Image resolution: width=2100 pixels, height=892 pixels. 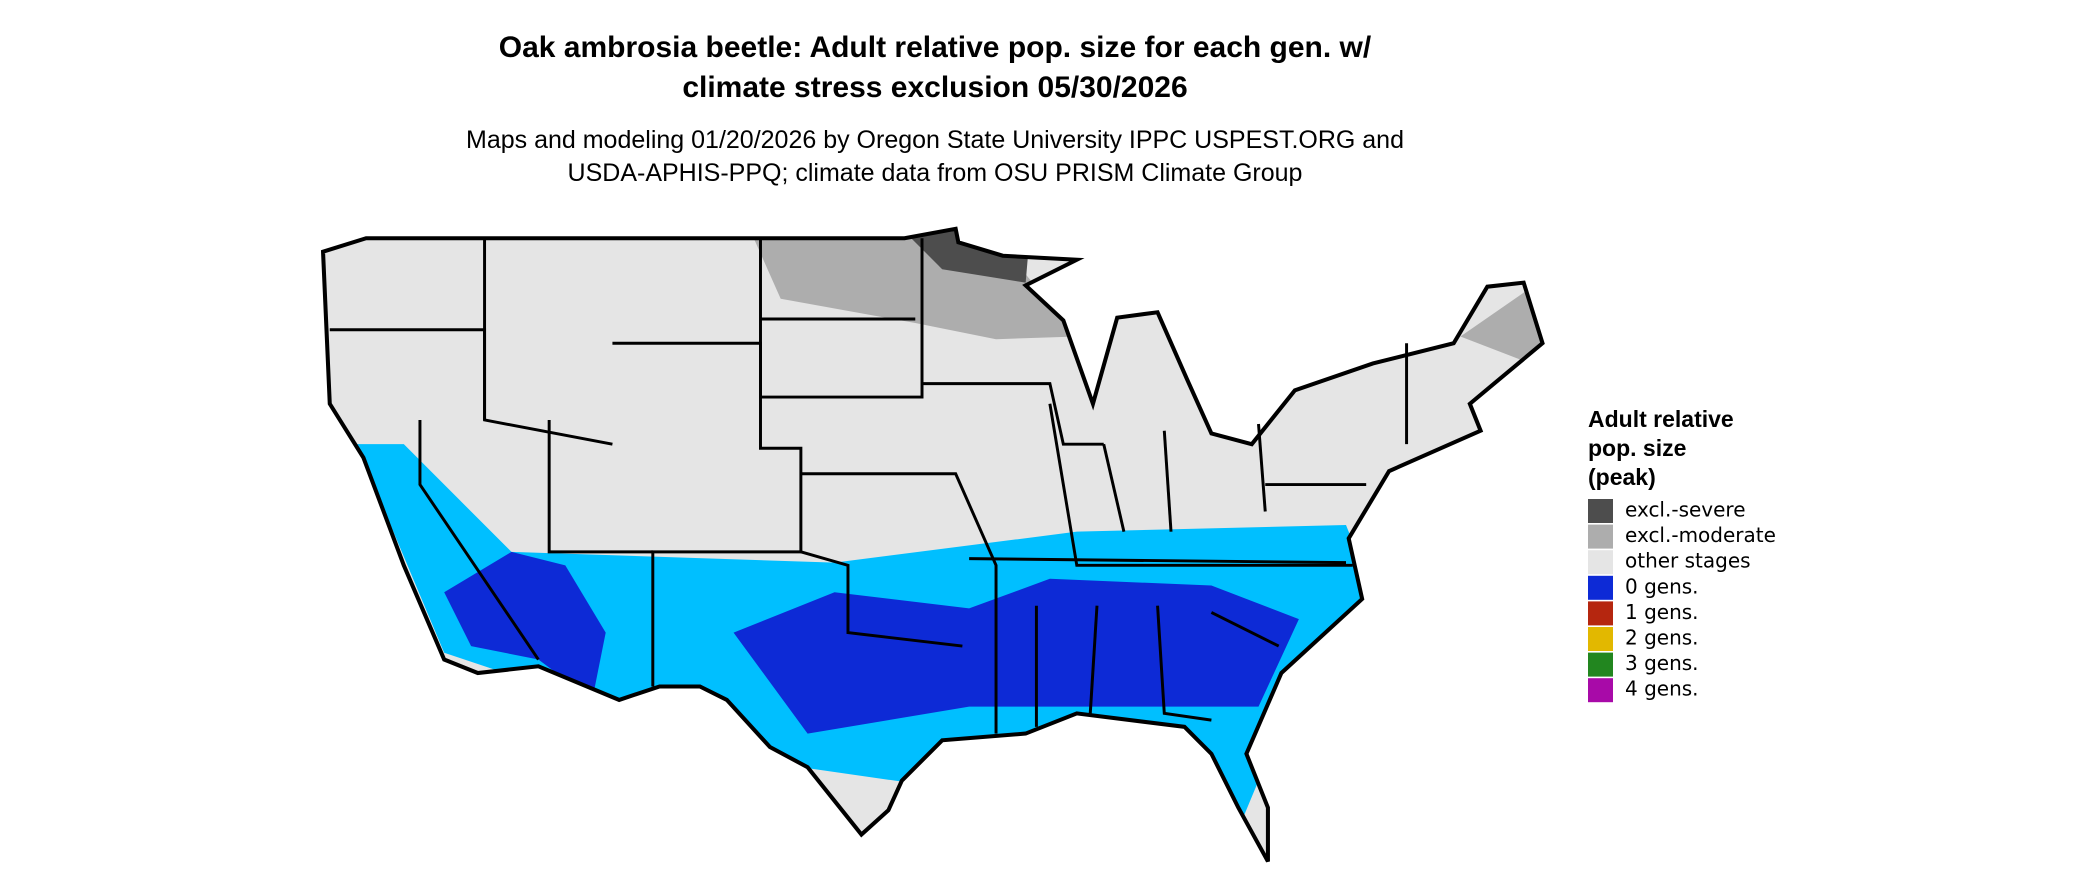 I want to click on legend-label: 0 gens., so click(x=1662, y=586).